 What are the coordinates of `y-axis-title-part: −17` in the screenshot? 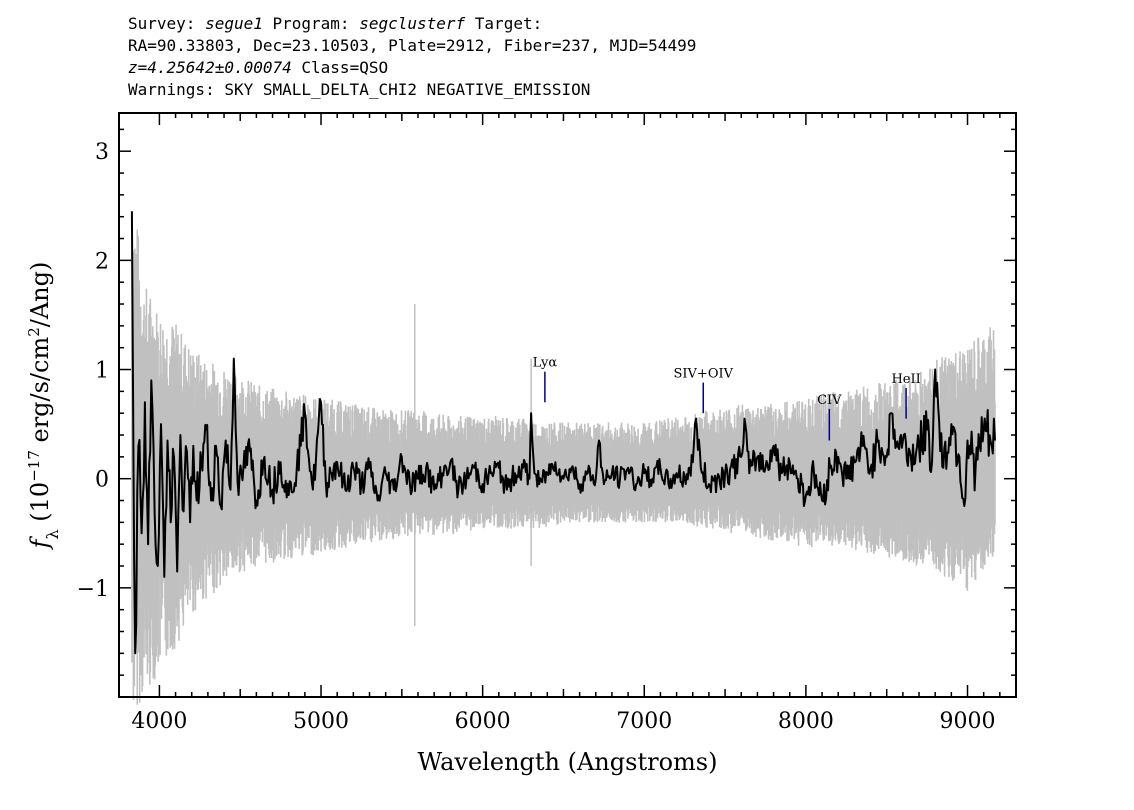 It's located at (34, 466).